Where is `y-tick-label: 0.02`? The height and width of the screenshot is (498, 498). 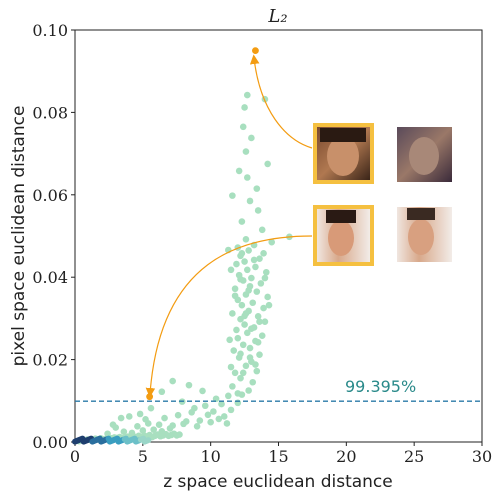 y-tick-label: 0.02 is located at coordinates (50, 360).